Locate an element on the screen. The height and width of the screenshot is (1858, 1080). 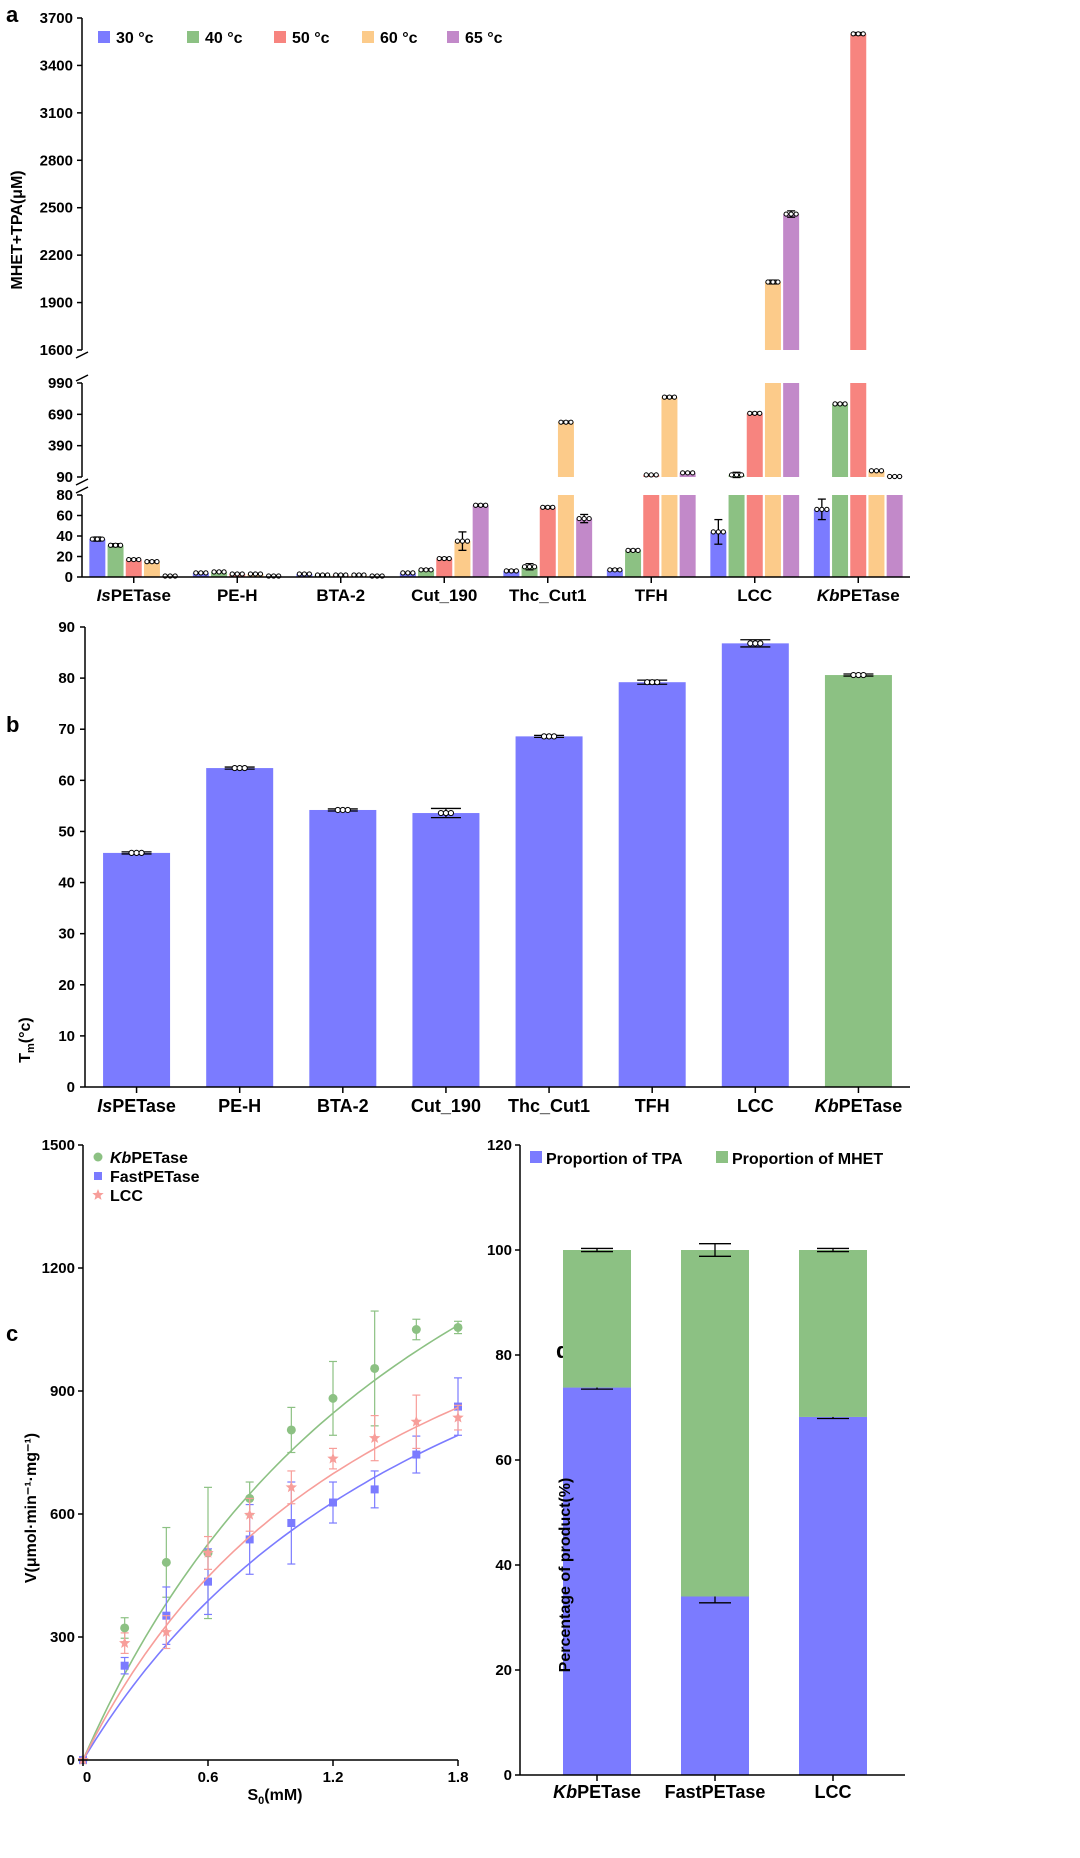
a-bar-3-1-pts is located at coordinates (426, 570).